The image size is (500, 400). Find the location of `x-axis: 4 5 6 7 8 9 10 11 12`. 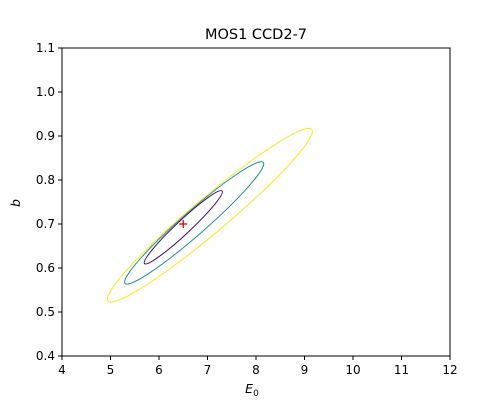

x-axis: 4 5 6 7 8 9 10 11 12 is located at coordinates (258, 366).